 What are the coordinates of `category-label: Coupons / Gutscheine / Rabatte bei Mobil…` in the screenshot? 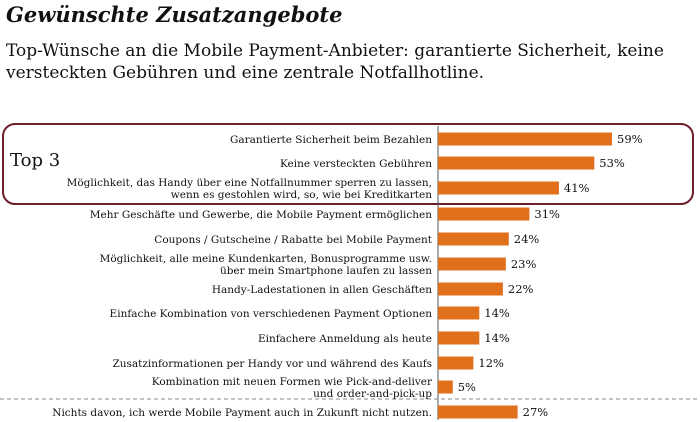 It's located at (293, 240).